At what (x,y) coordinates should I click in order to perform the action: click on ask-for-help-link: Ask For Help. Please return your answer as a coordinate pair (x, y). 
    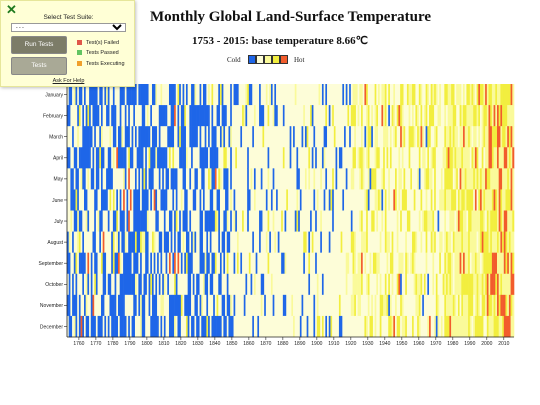
    Looking at the image, I should click on (68, 81).